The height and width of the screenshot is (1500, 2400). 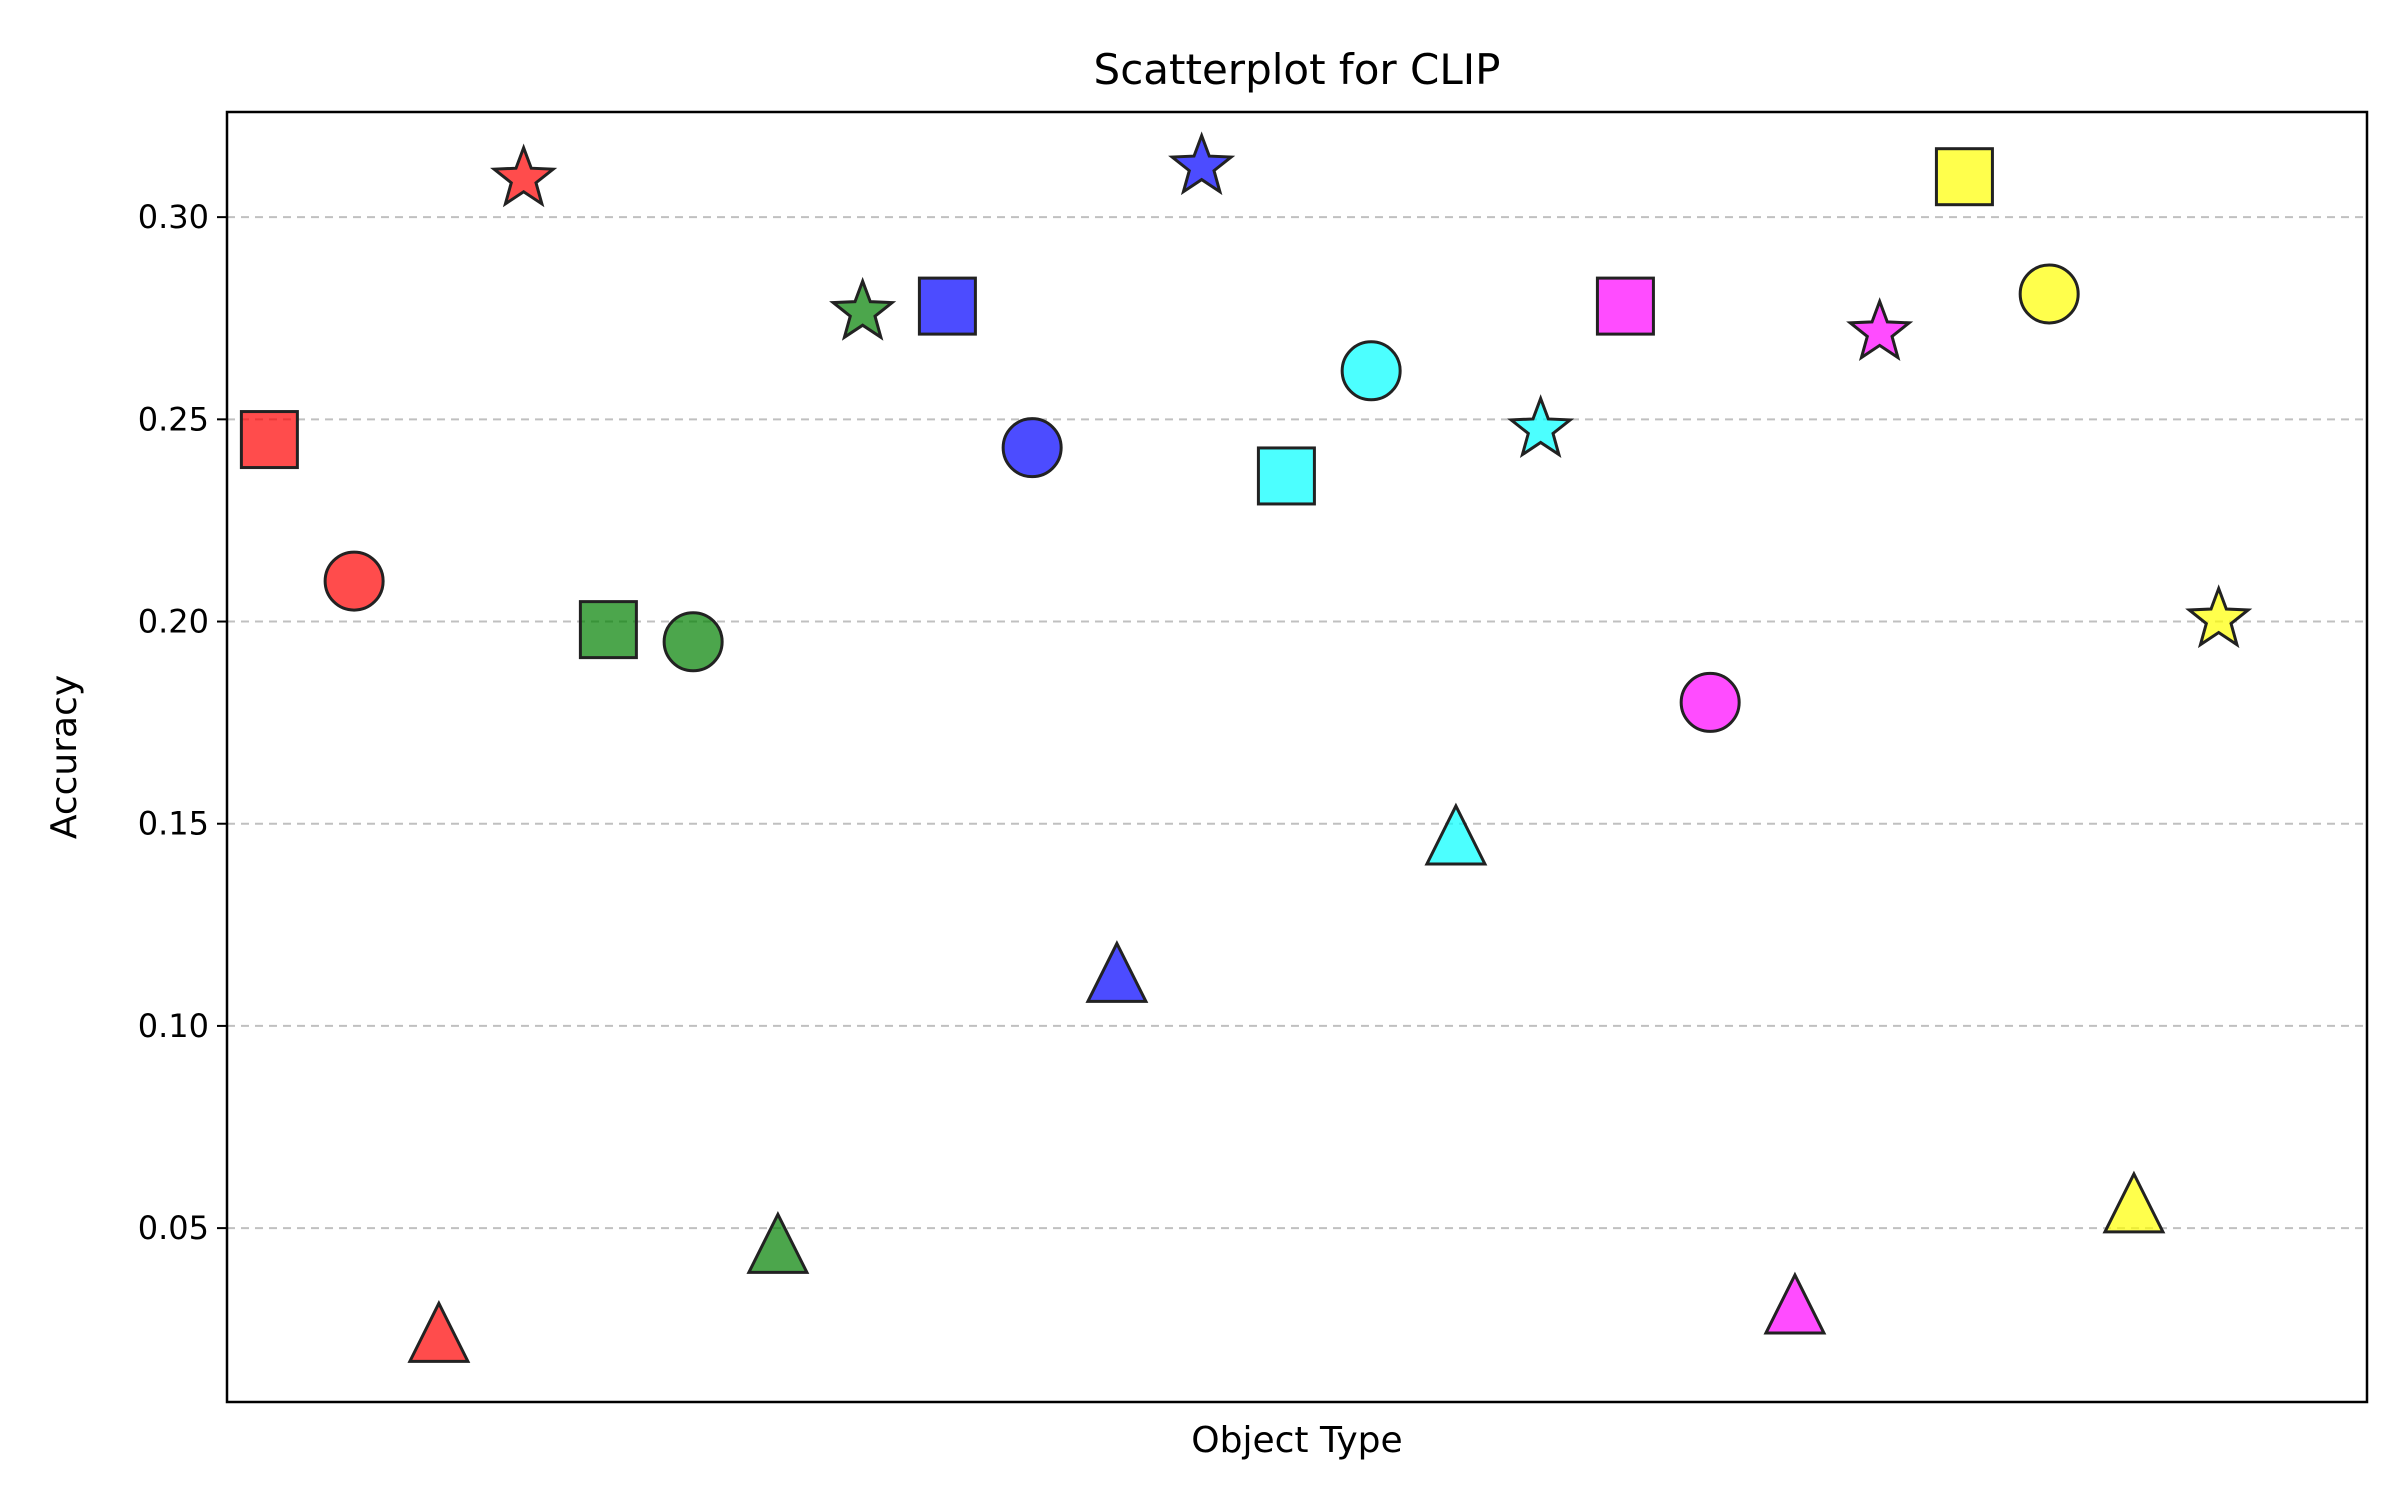 I want to click on y-tick-label: 0.10, so click(x=173, y=1026).